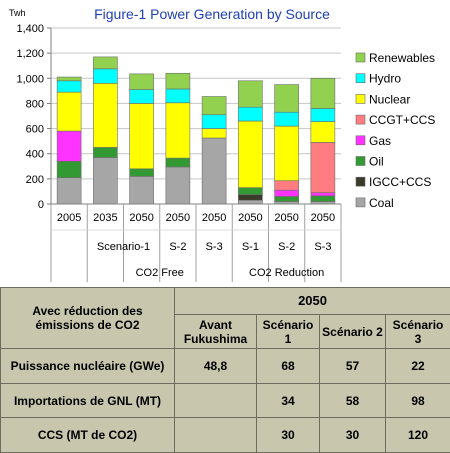  What do you see at coordinates (250, 247) in the screenshot?
I see `scenario-label: S-1` at bounding box center [250, 247].